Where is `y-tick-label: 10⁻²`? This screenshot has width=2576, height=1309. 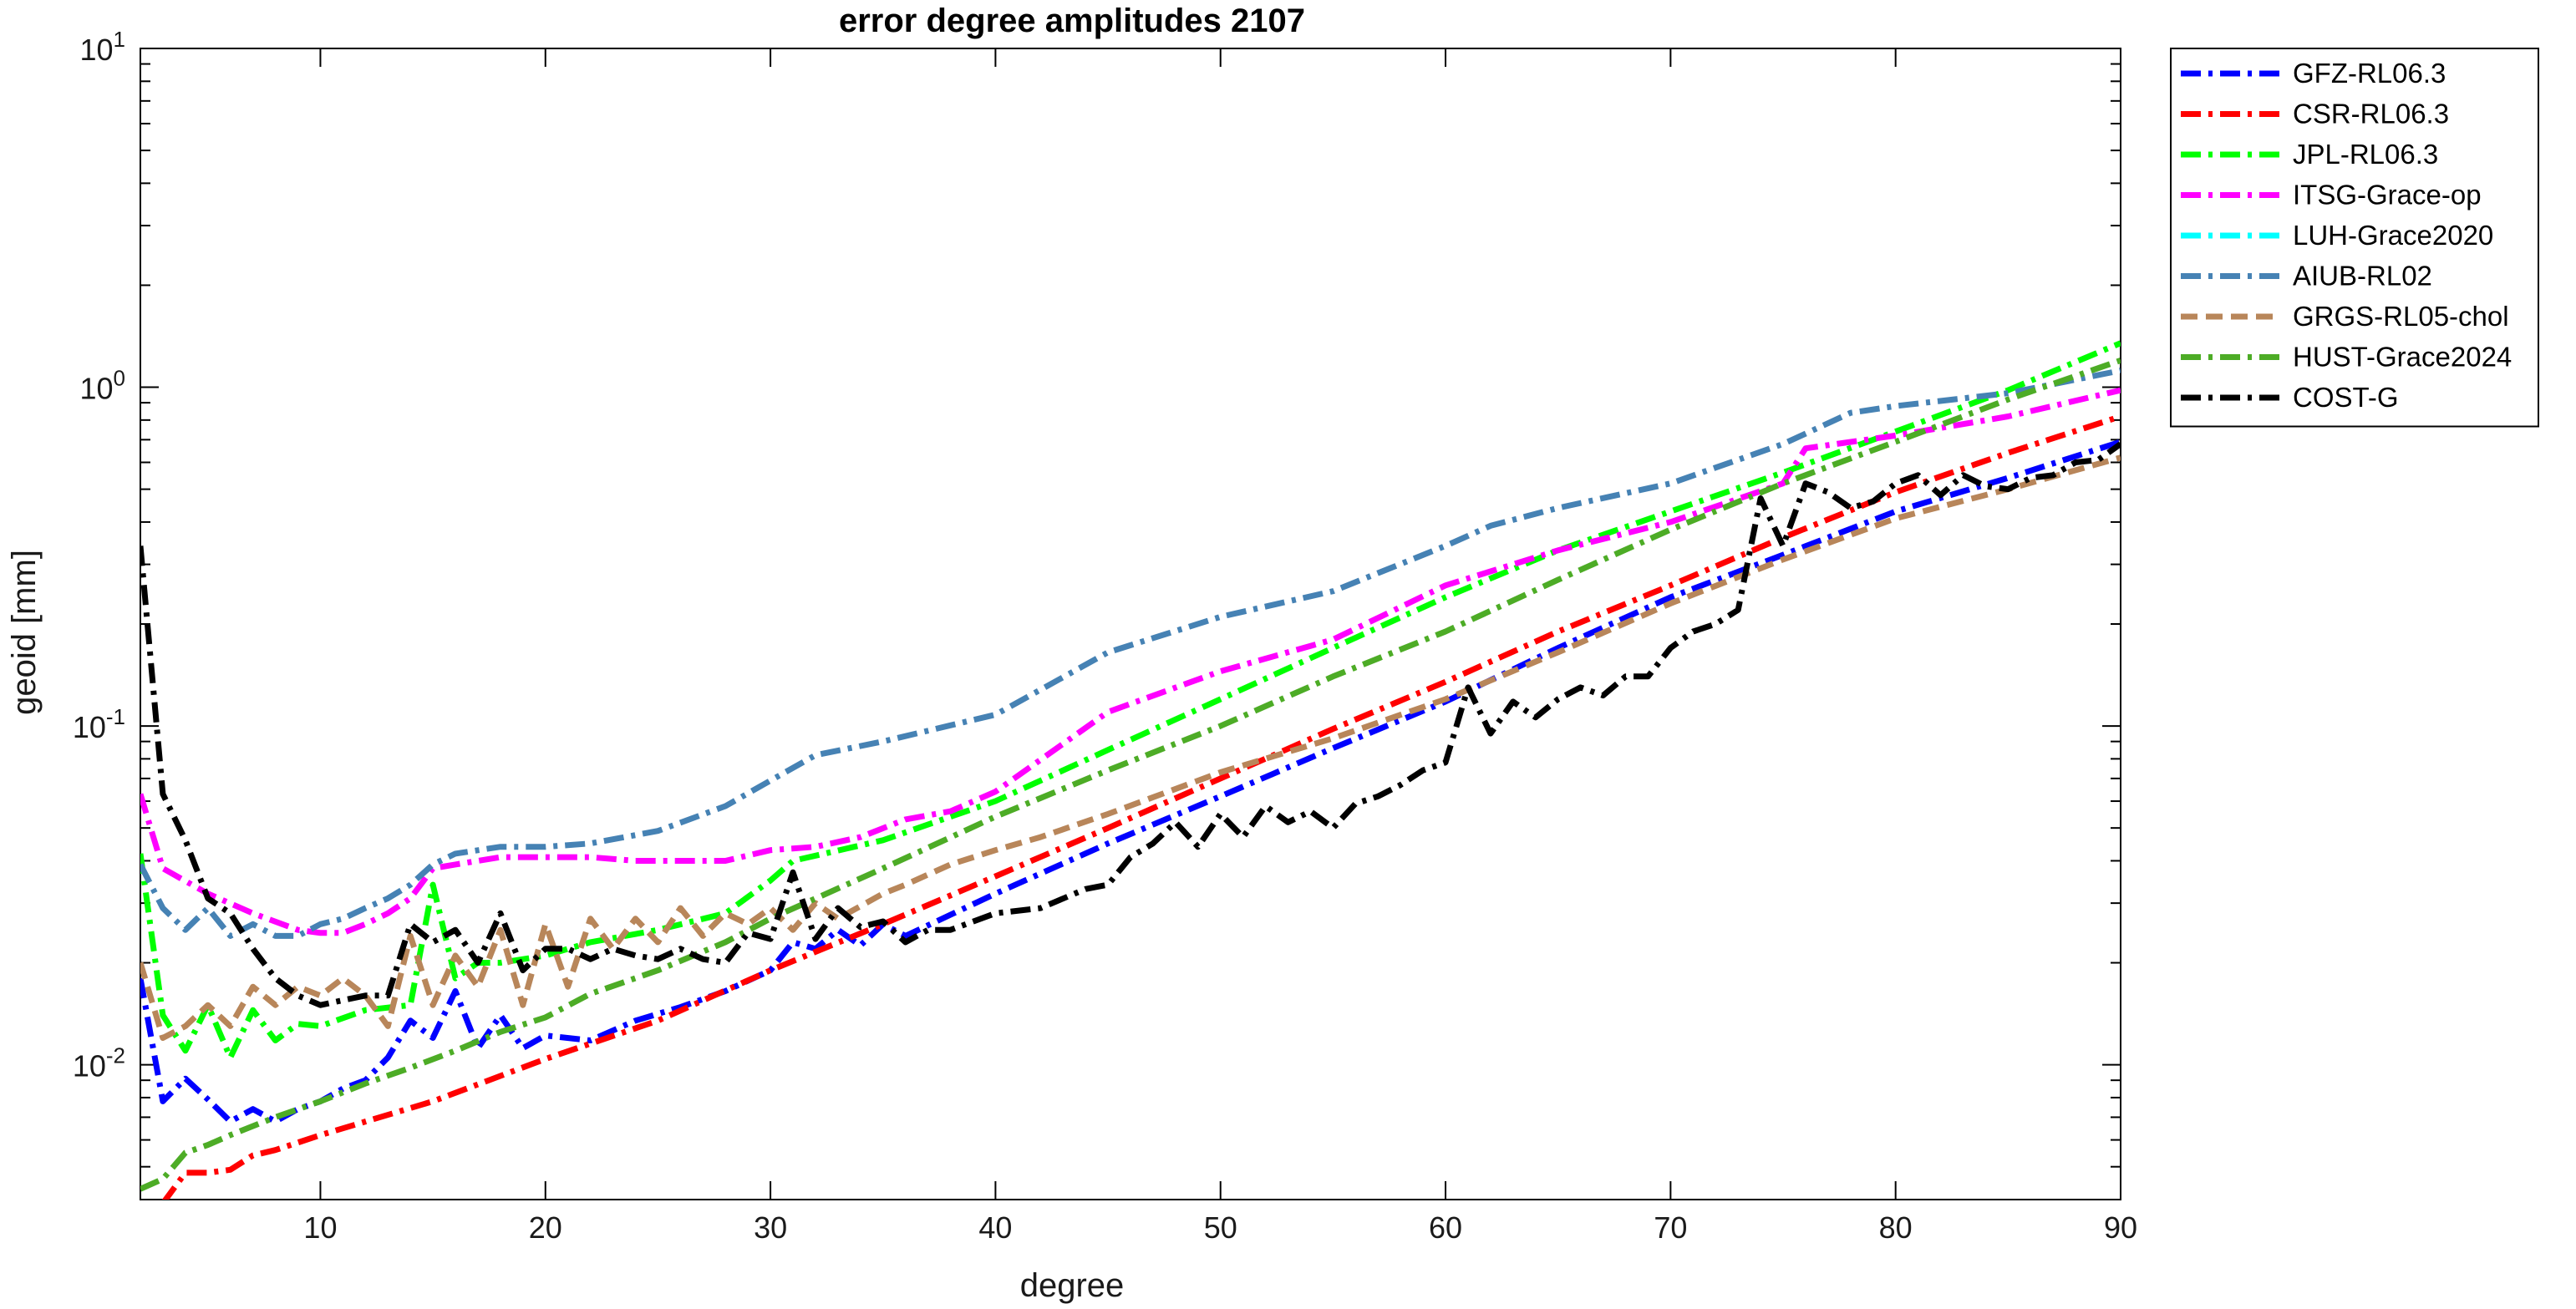 y-tick-label: 10⁻² is located at coordinates (99, 1063).